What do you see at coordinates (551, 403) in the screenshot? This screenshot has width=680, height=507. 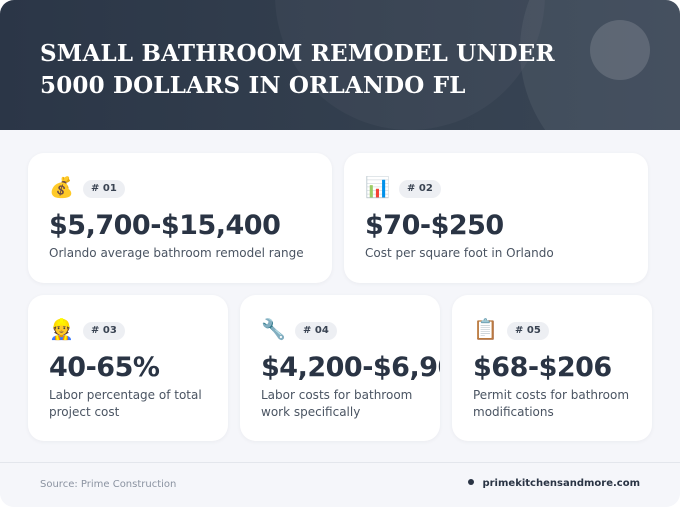 I see `stat-description: Permit costs for bathroom modifications` at bounding box center [551, 403].